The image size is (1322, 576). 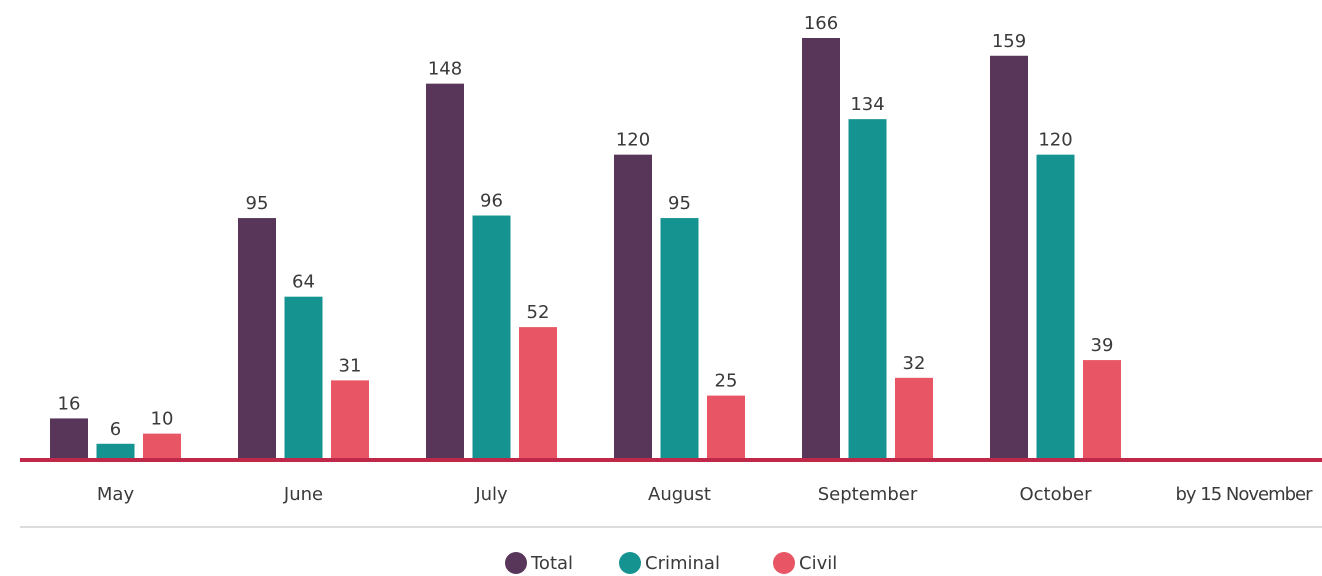 What do you see at coordinates (1055, 494) in the screenshot?
I see `x-tick-label: October` at bounding box center [1055, 494].